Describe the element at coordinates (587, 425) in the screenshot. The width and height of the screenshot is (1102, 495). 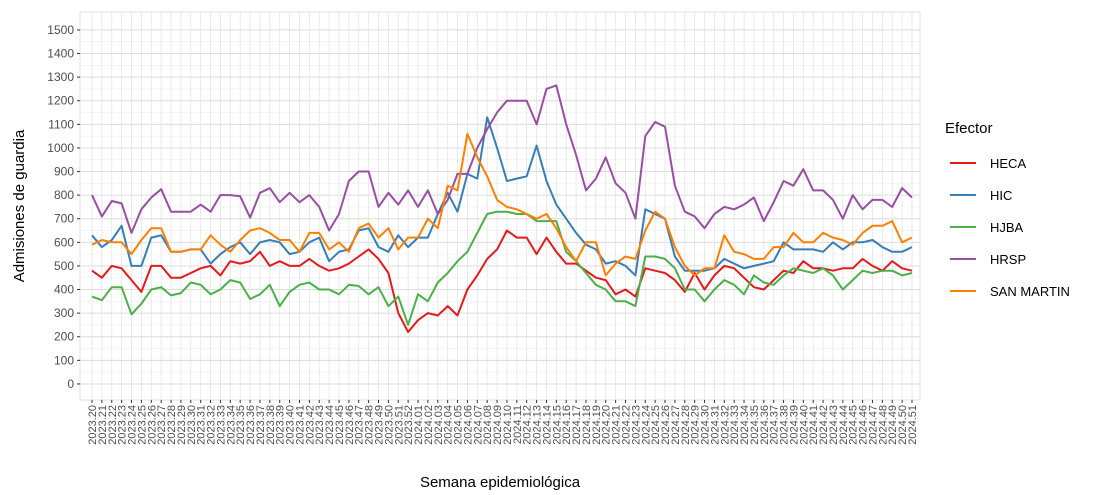
I see `x-tick-label: 2024.18` at that location.